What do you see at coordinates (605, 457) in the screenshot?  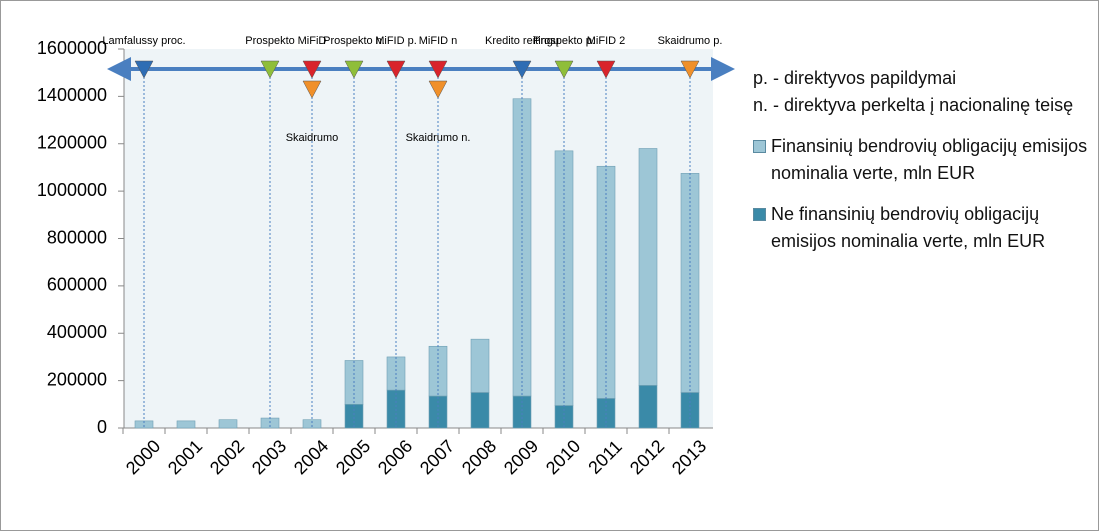 I see `x-tick-label: 2011` at bounding box center [605, 457].